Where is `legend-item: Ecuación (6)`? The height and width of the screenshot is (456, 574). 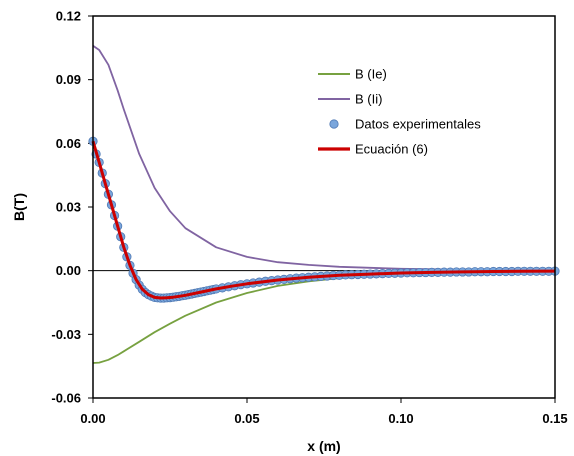 legend-item: Ecuación (6) is located at coordinates (373, 149).